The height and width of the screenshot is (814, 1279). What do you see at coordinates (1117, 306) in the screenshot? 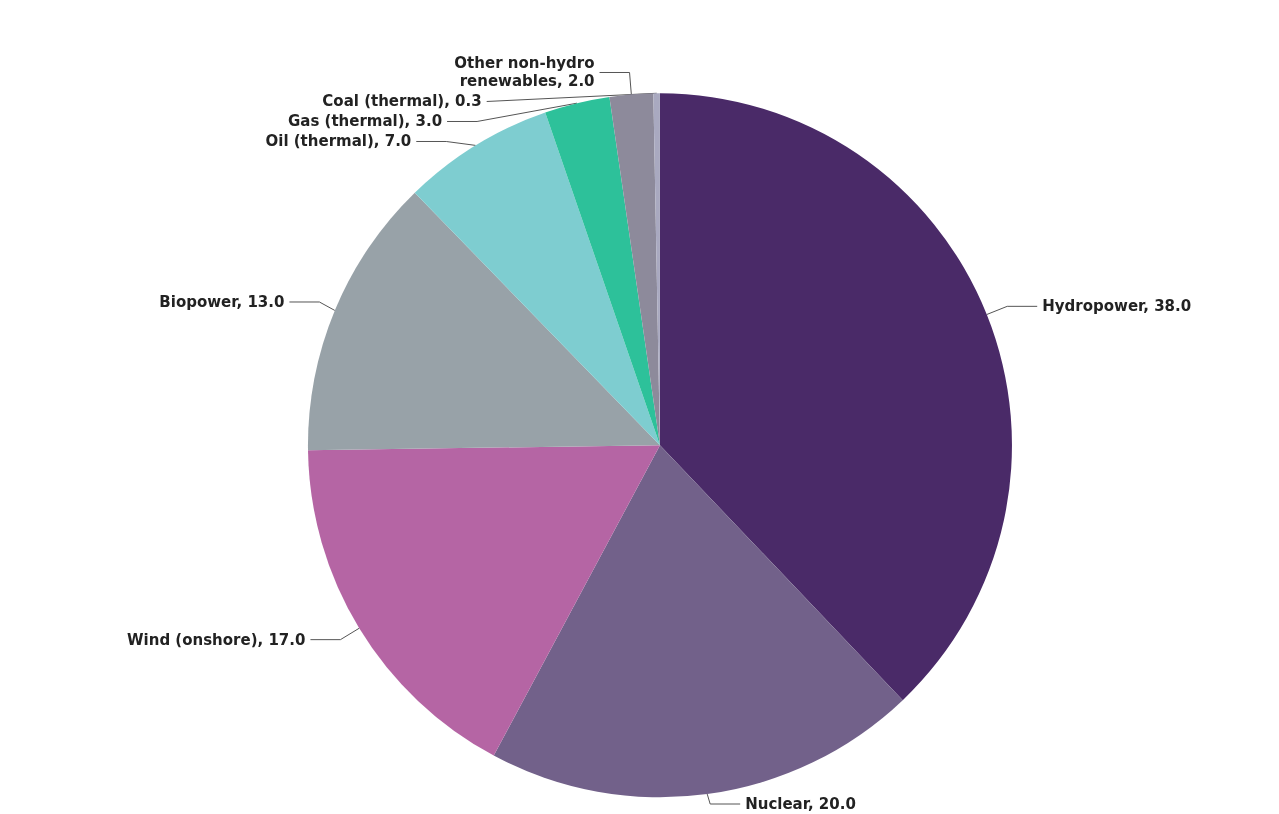
I see `slice-label: Hydropower, 38.0` at bounding box center [1117, 306].